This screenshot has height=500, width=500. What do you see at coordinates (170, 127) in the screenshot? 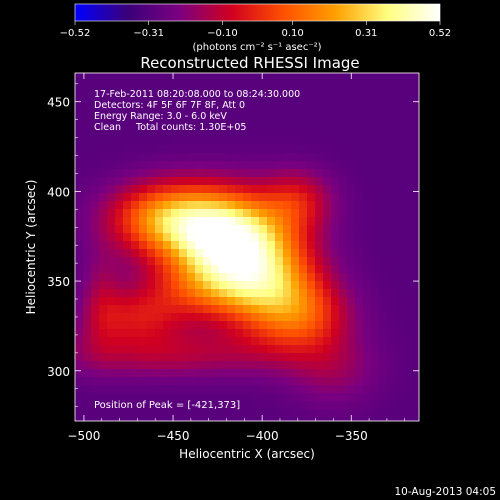
I see `info-total-counts: Clean Total counts: 1.30E+05` at bounding box center [170, 127].